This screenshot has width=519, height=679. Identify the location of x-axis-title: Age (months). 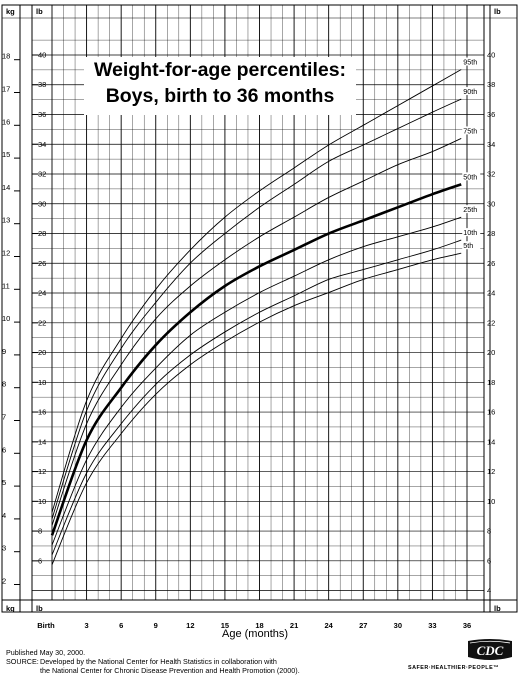
(255, 634).